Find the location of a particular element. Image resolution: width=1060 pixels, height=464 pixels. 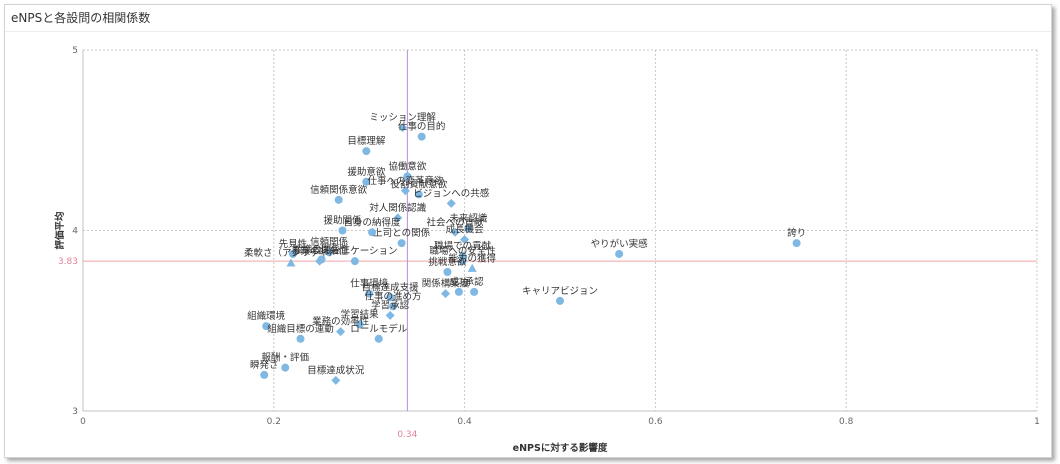

point-label: 役割貢献意欲 is located at coordinates (419, 184).